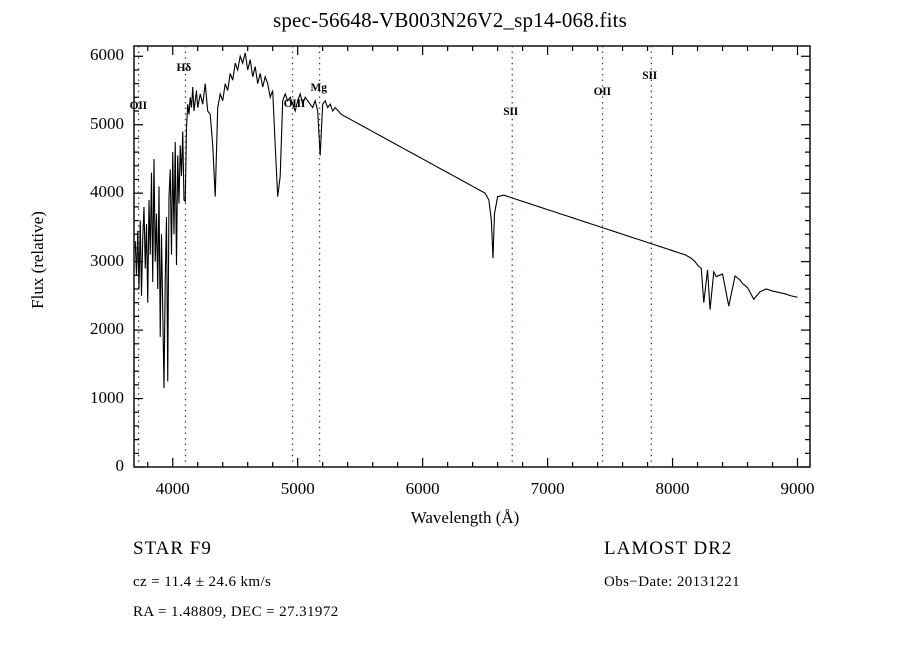  Describe the element at coordinates (672, 488) in the screenshot. I see `x-tick-label: 8000` at that location.